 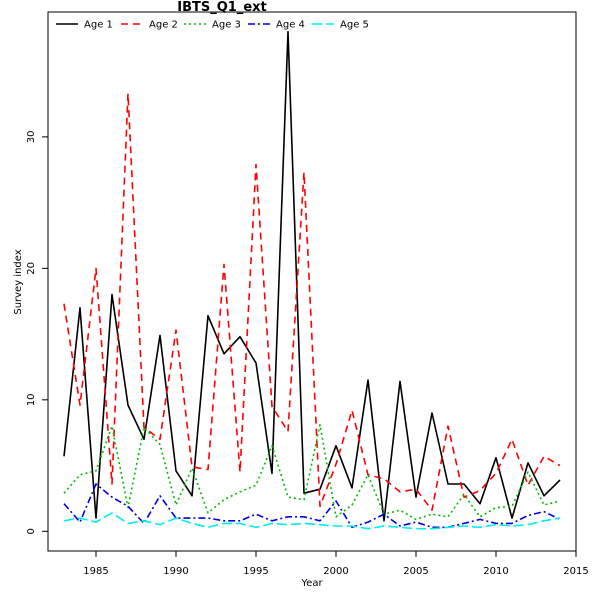 What do you see at coordinates (335, 571) in the screenshot?
I see `x-tick-label: 2000` at bounding box center [335, 571].